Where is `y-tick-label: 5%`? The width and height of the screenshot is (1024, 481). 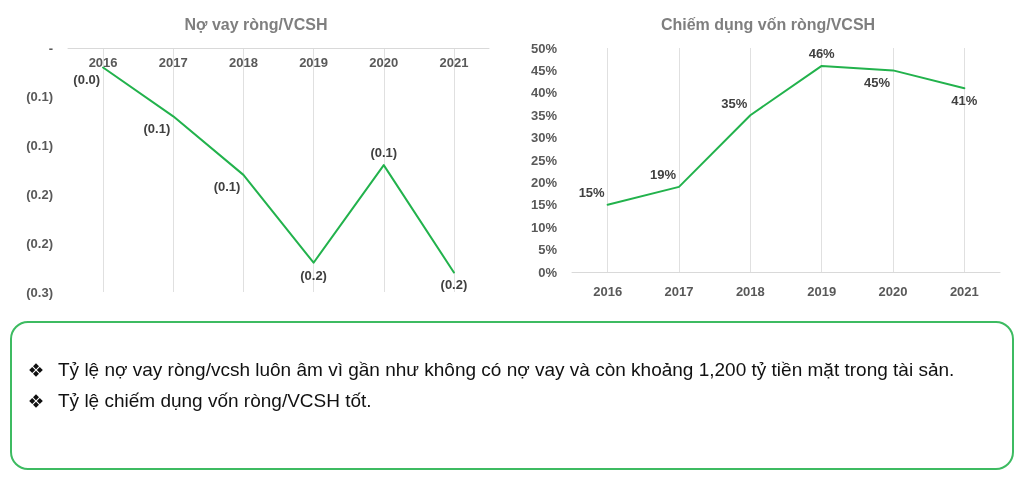 y-tick-label: 5% is located at coordinates (548, 250).